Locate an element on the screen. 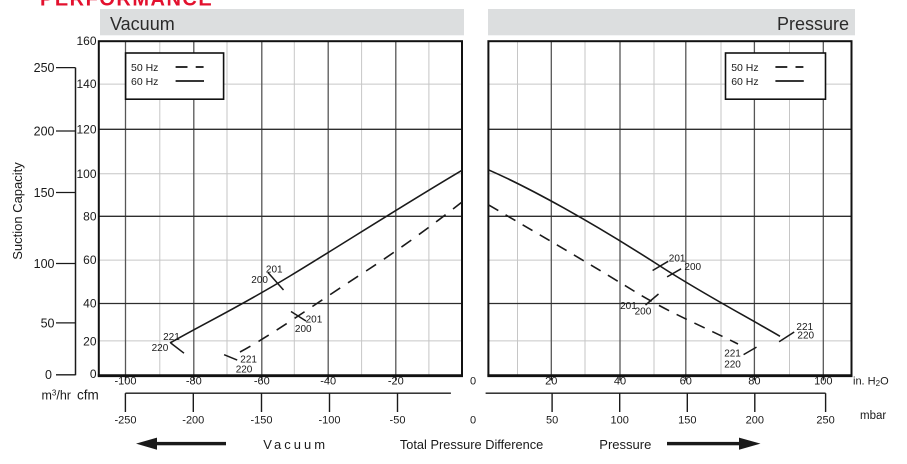 This screenshot has width=907, height=464. svg-text: -40 is located at coordinates (328, 382).